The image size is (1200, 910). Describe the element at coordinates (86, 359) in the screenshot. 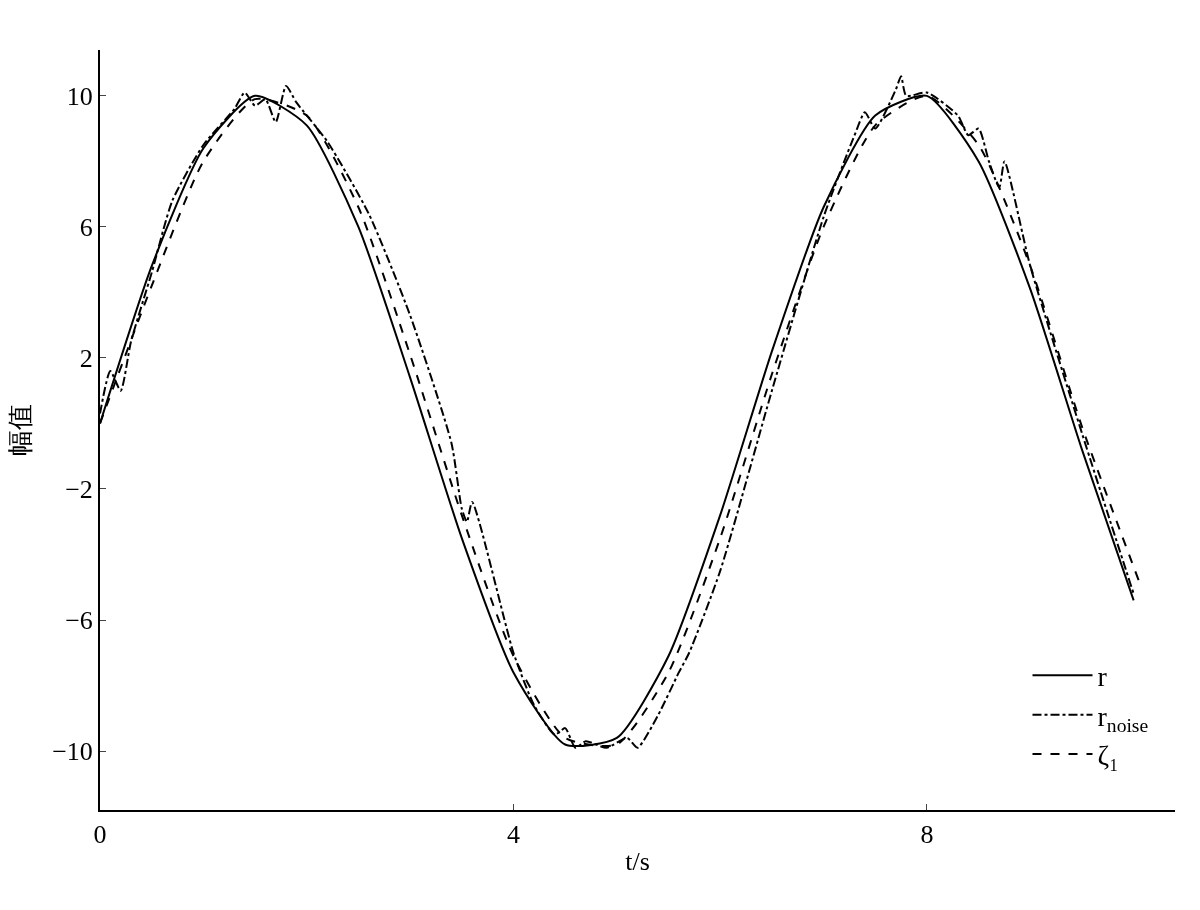

I see `y-tick-label: 2` at that location.